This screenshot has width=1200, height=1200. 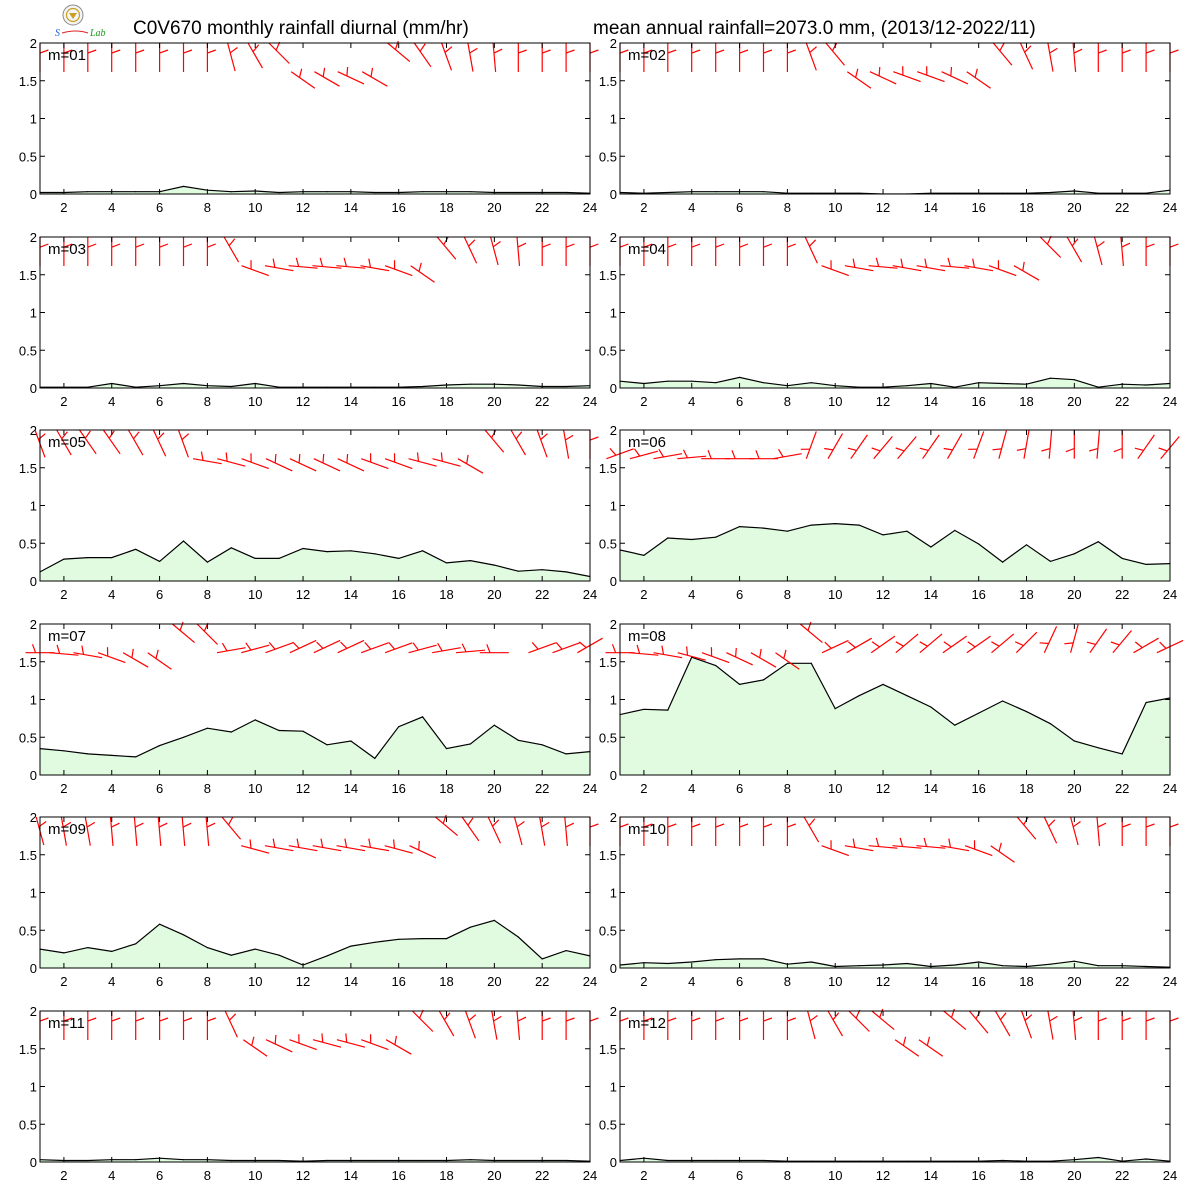 I want to click on rainfall-line, so click(x=895, y=382).